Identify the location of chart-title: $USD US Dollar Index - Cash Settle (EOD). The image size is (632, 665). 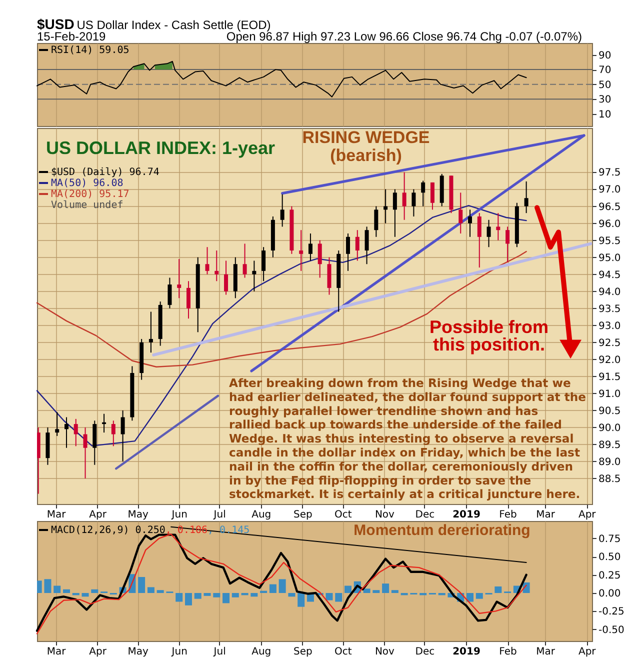
(154, 24).